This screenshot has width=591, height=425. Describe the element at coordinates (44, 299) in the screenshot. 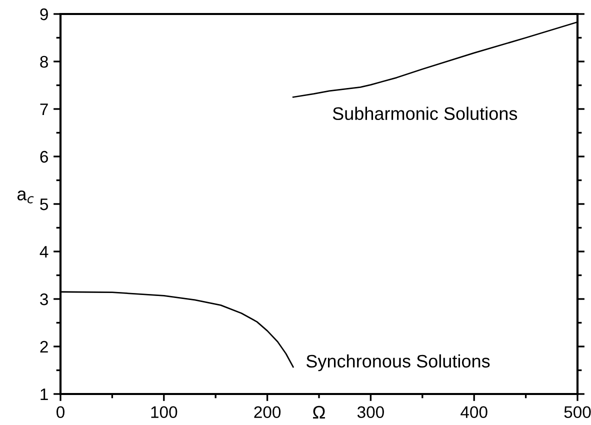

I see `y-tick-label: 3` at that location.